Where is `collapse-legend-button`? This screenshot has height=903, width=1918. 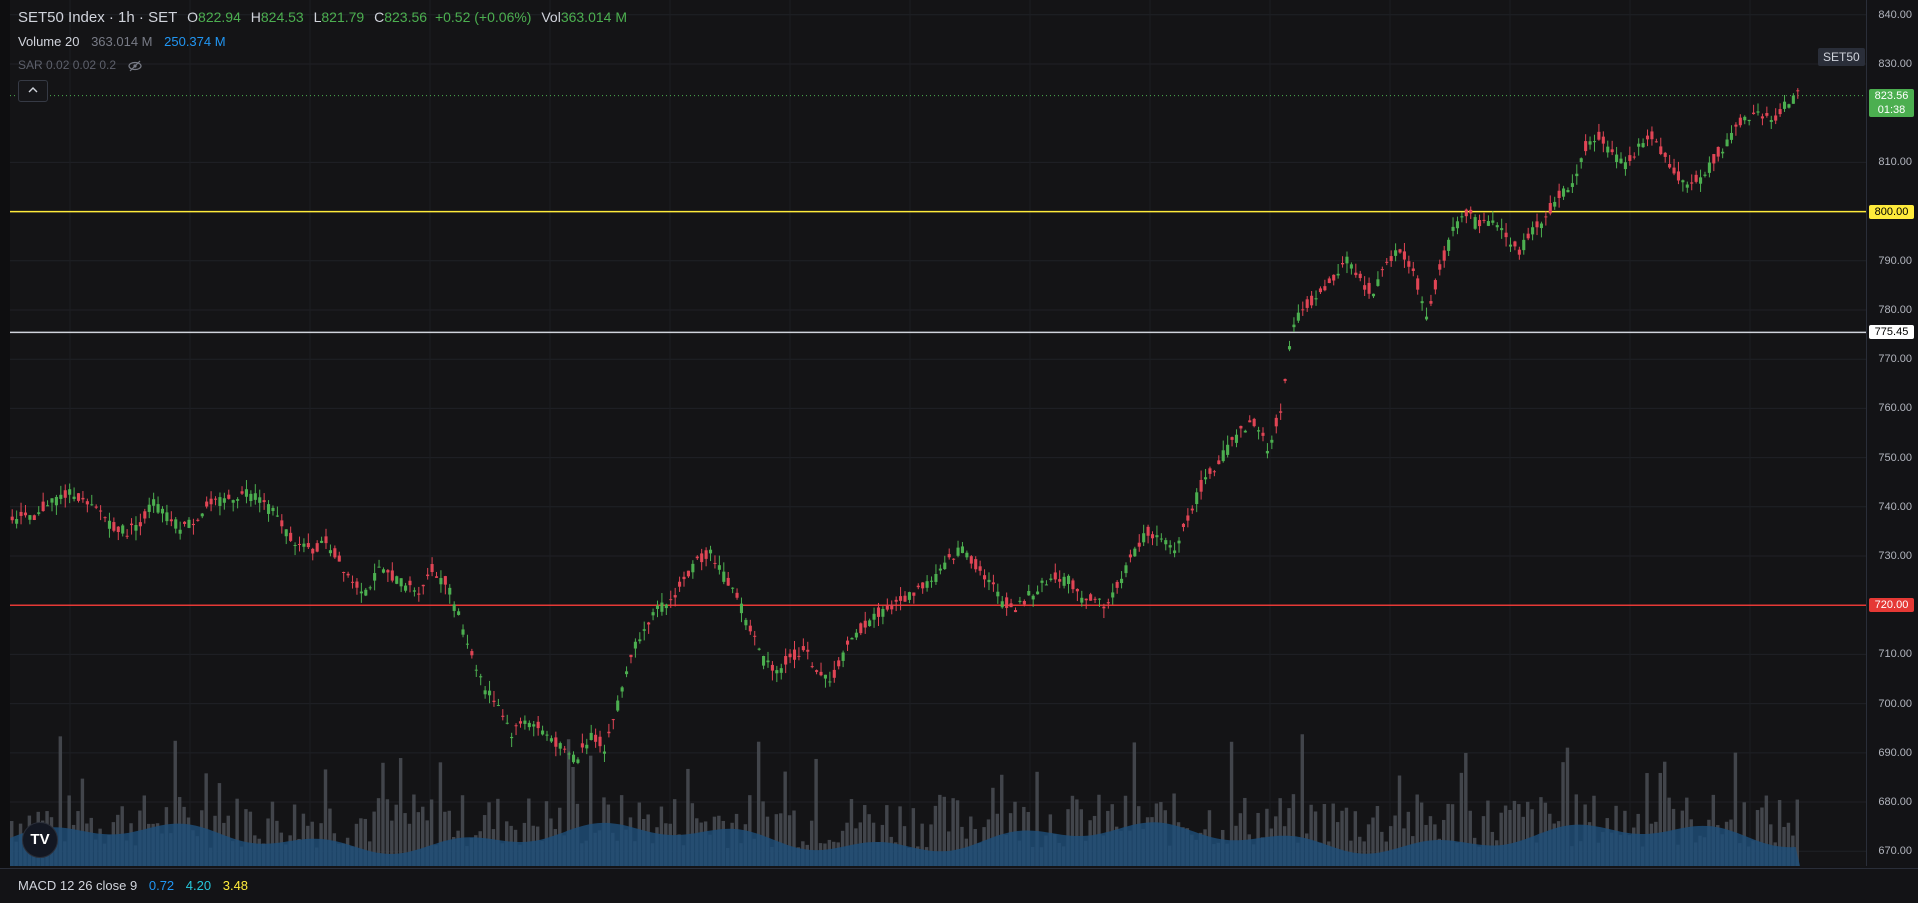
collapse-legend-button is located at coordinates (33, 91).